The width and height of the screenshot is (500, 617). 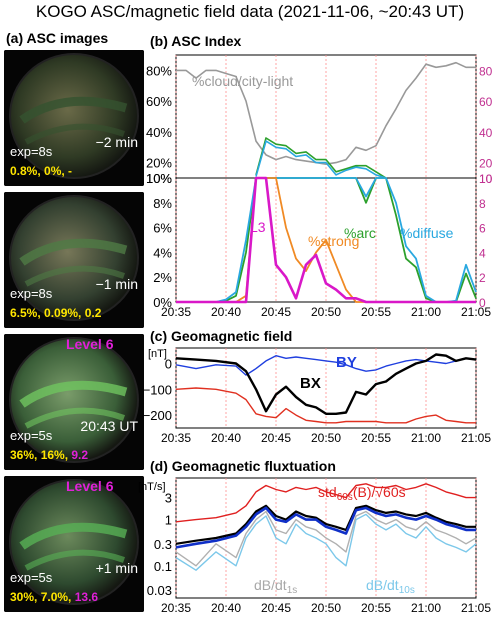 What do you see at coordinates (64, 313) in the screenshot?
I see `coverage-value: 0.09%,` at bounding box center [64, 313].